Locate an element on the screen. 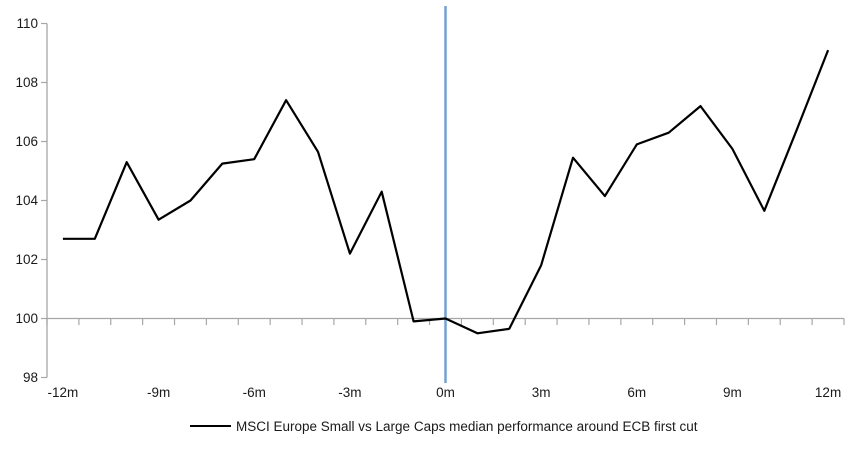 The image size is (852, 450). y-tick-label: 108 is located at coordinates (26, 82).